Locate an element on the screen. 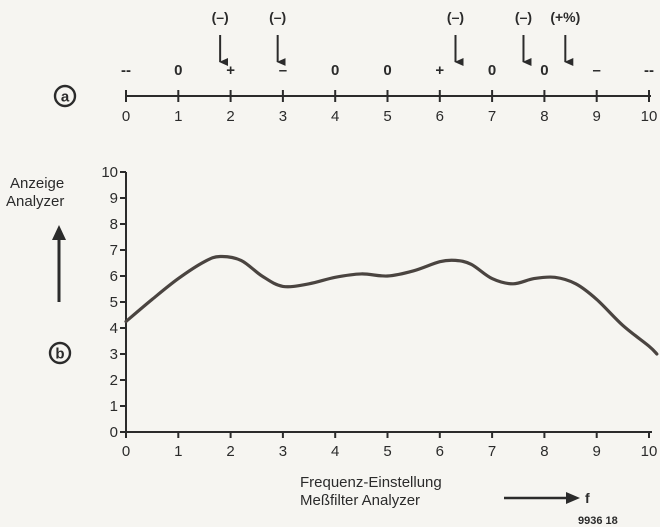 The width and height of the screenshot is (660, 527). y-tick-label: 6 is located at coordinates (114, 276).